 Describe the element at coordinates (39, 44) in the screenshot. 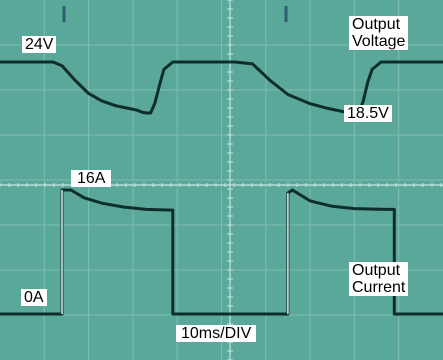

I see `voltage-high-label: 24V` at that location.